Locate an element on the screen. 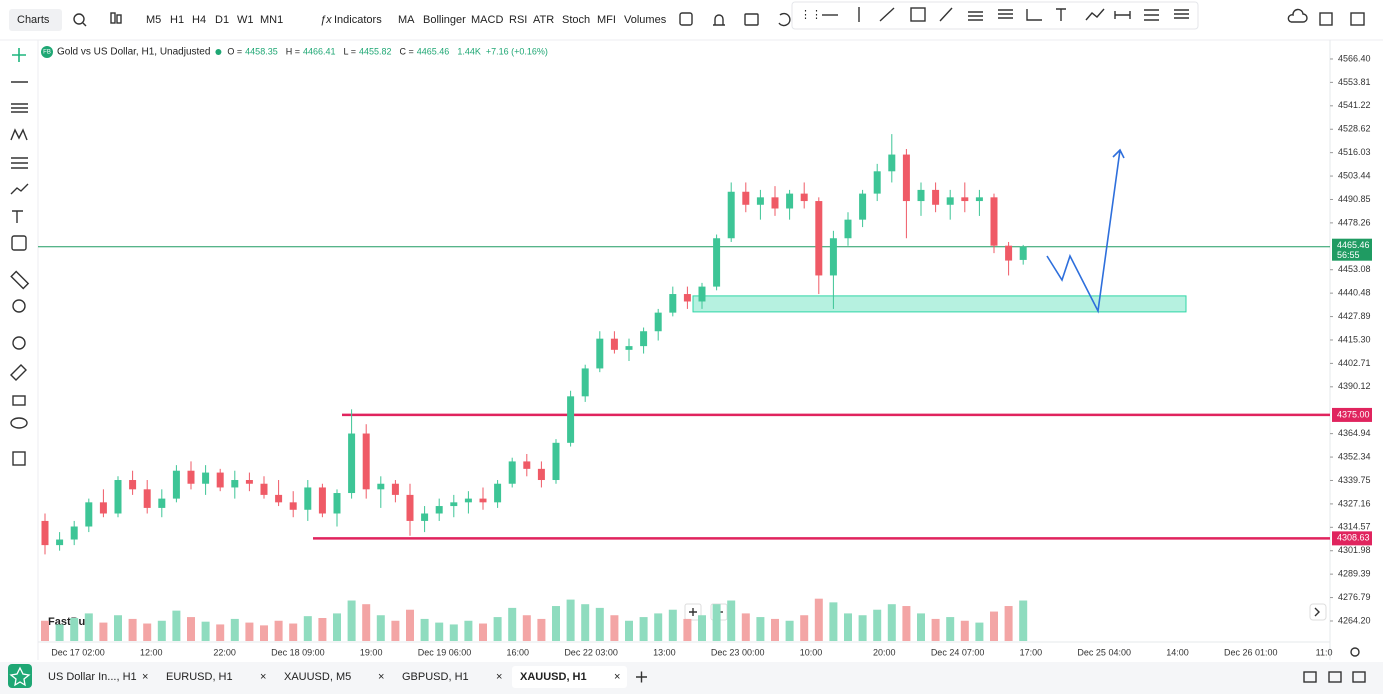 The width and height of the screenshot is (1383, 699). unlock-tool is located at coordinates (19, 400).